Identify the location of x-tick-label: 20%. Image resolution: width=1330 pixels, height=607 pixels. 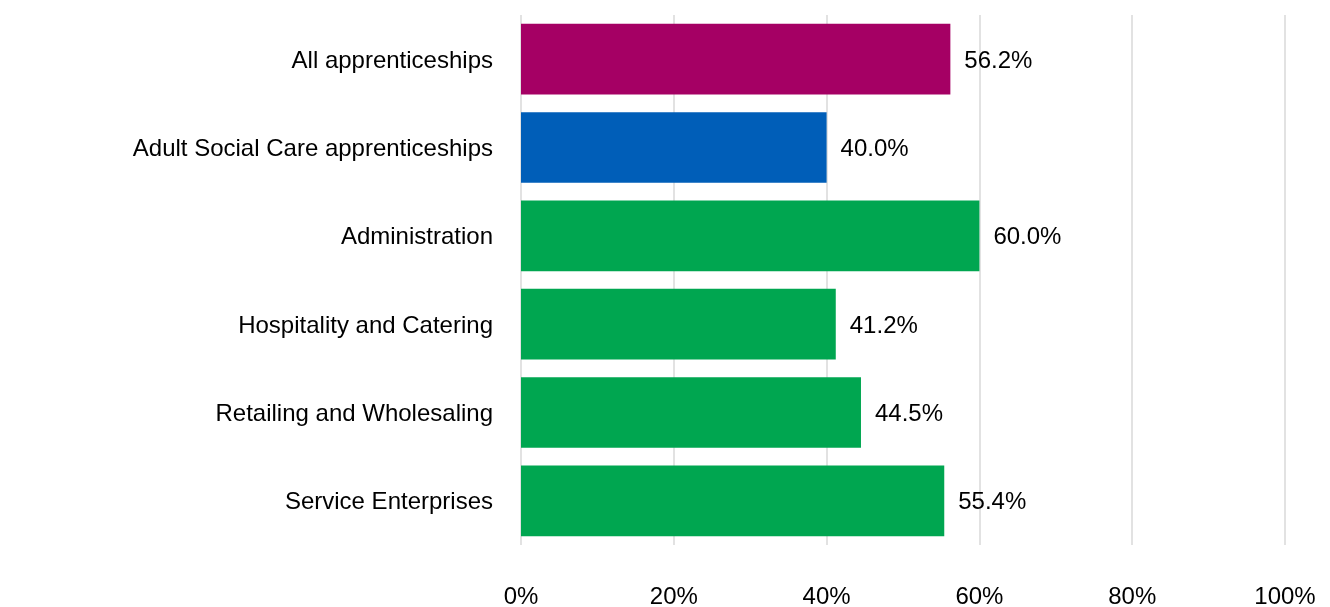
(673, 594).